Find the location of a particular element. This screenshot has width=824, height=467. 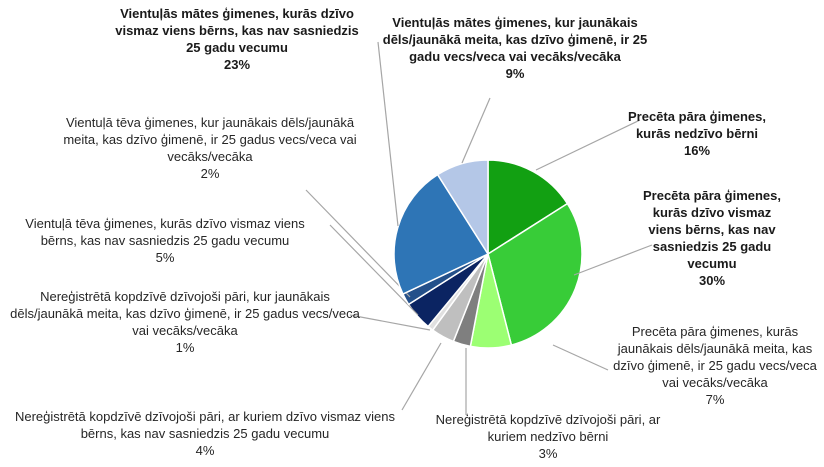

value-label: 16% is located at coordinates (697, 150).